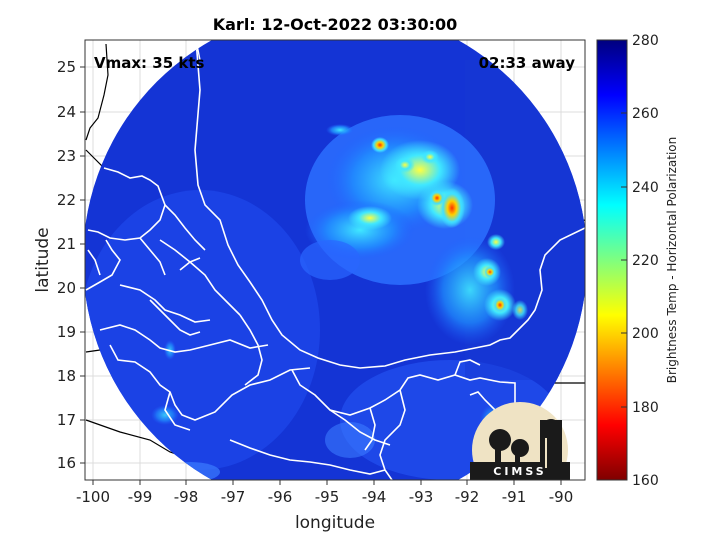 This screenshot has width=720, height=544. What do you see at coordinates (66, 376) in the screenshot?
I see `y-tick-label: 18` at bounding box center [66, 376].